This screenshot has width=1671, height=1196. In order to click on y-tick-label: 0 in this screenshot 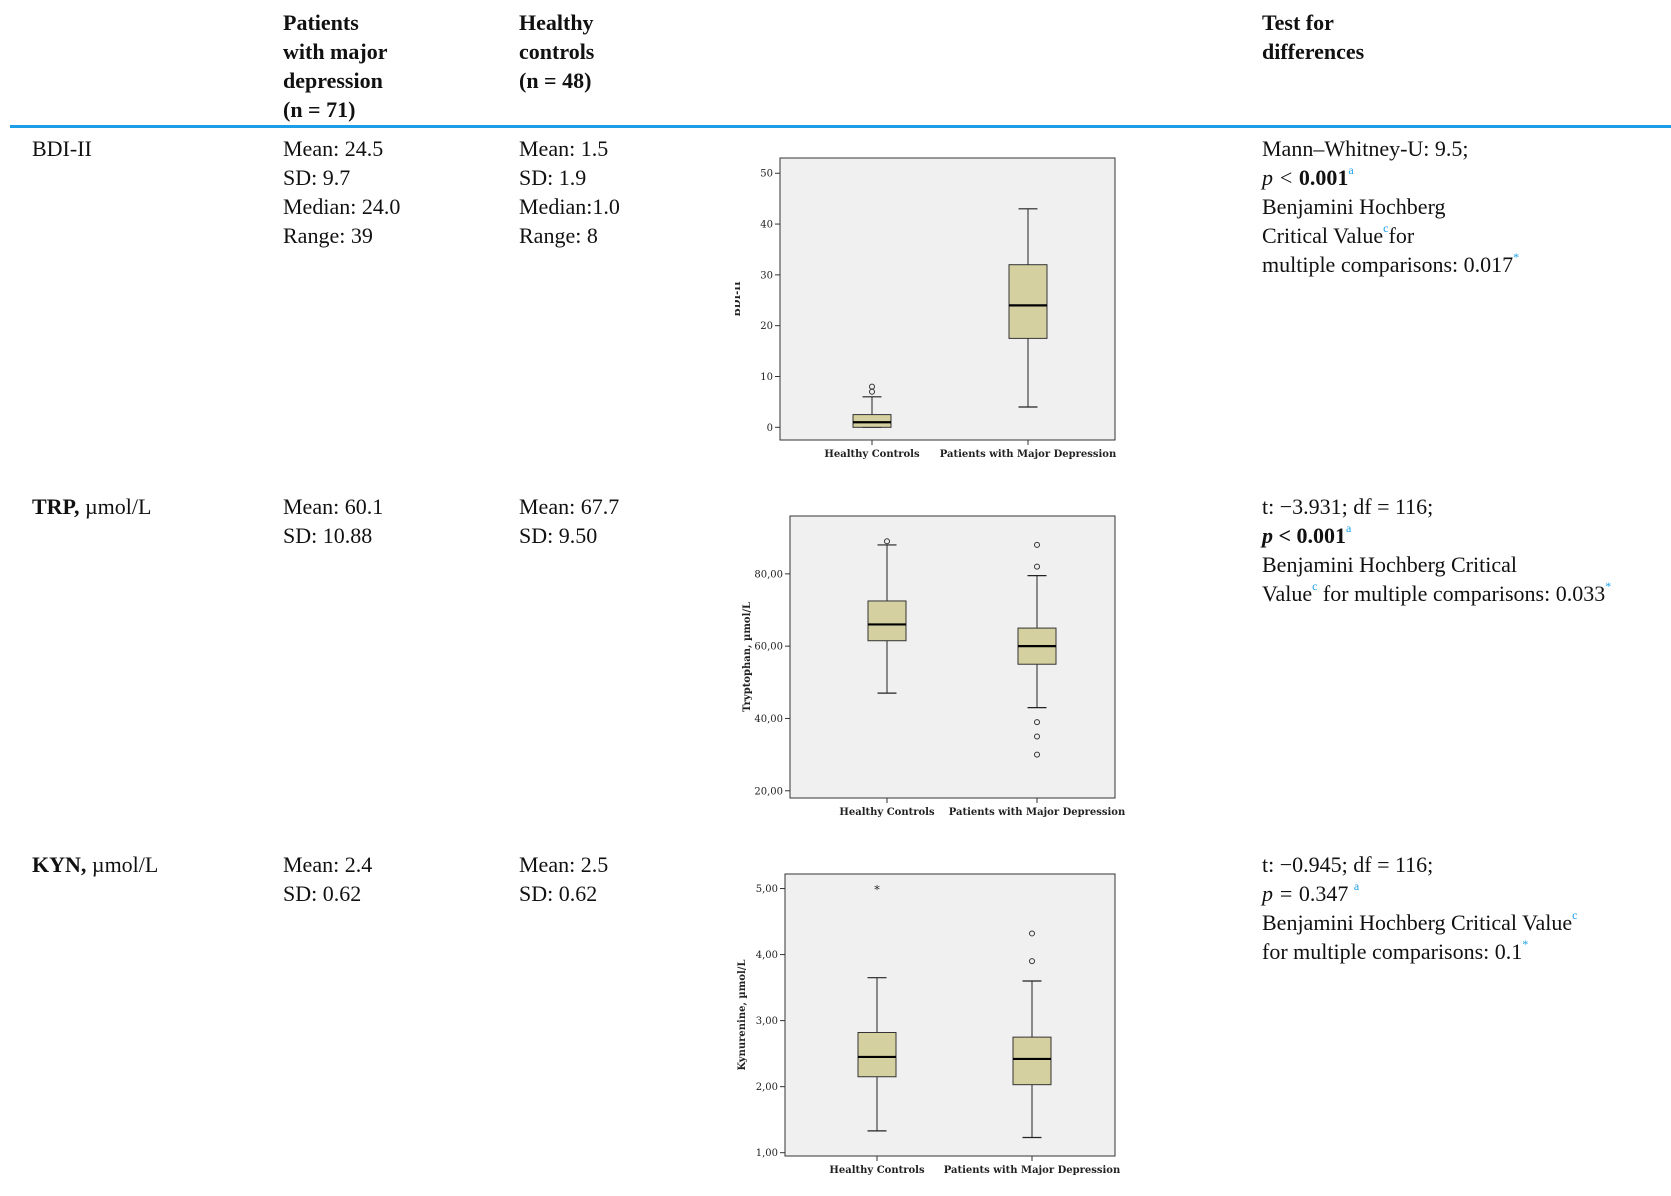, I will do `click(770, 428)`.